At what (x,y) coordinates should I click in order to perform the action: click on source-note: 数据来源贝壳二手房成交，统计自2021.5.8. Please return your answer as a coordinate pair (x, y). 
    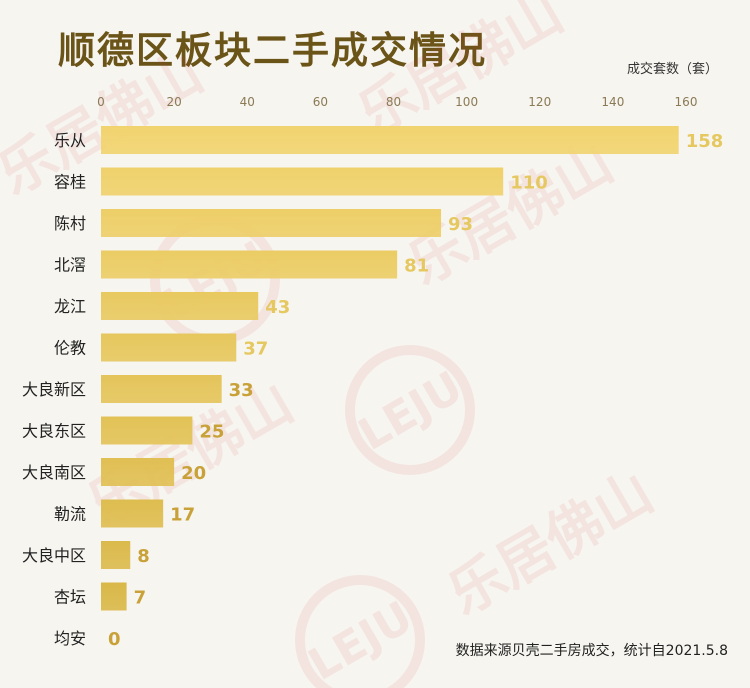
    Looking at the image, I should click on (591, 651).